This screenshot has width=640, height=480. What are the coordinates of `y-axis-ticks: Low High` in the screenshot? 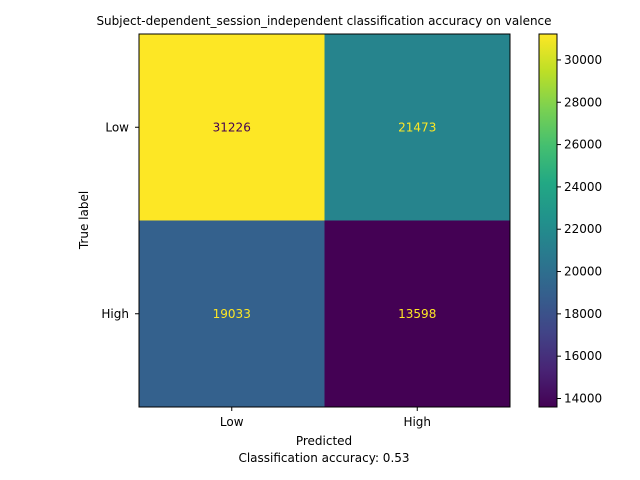 It's located at (120, 220).